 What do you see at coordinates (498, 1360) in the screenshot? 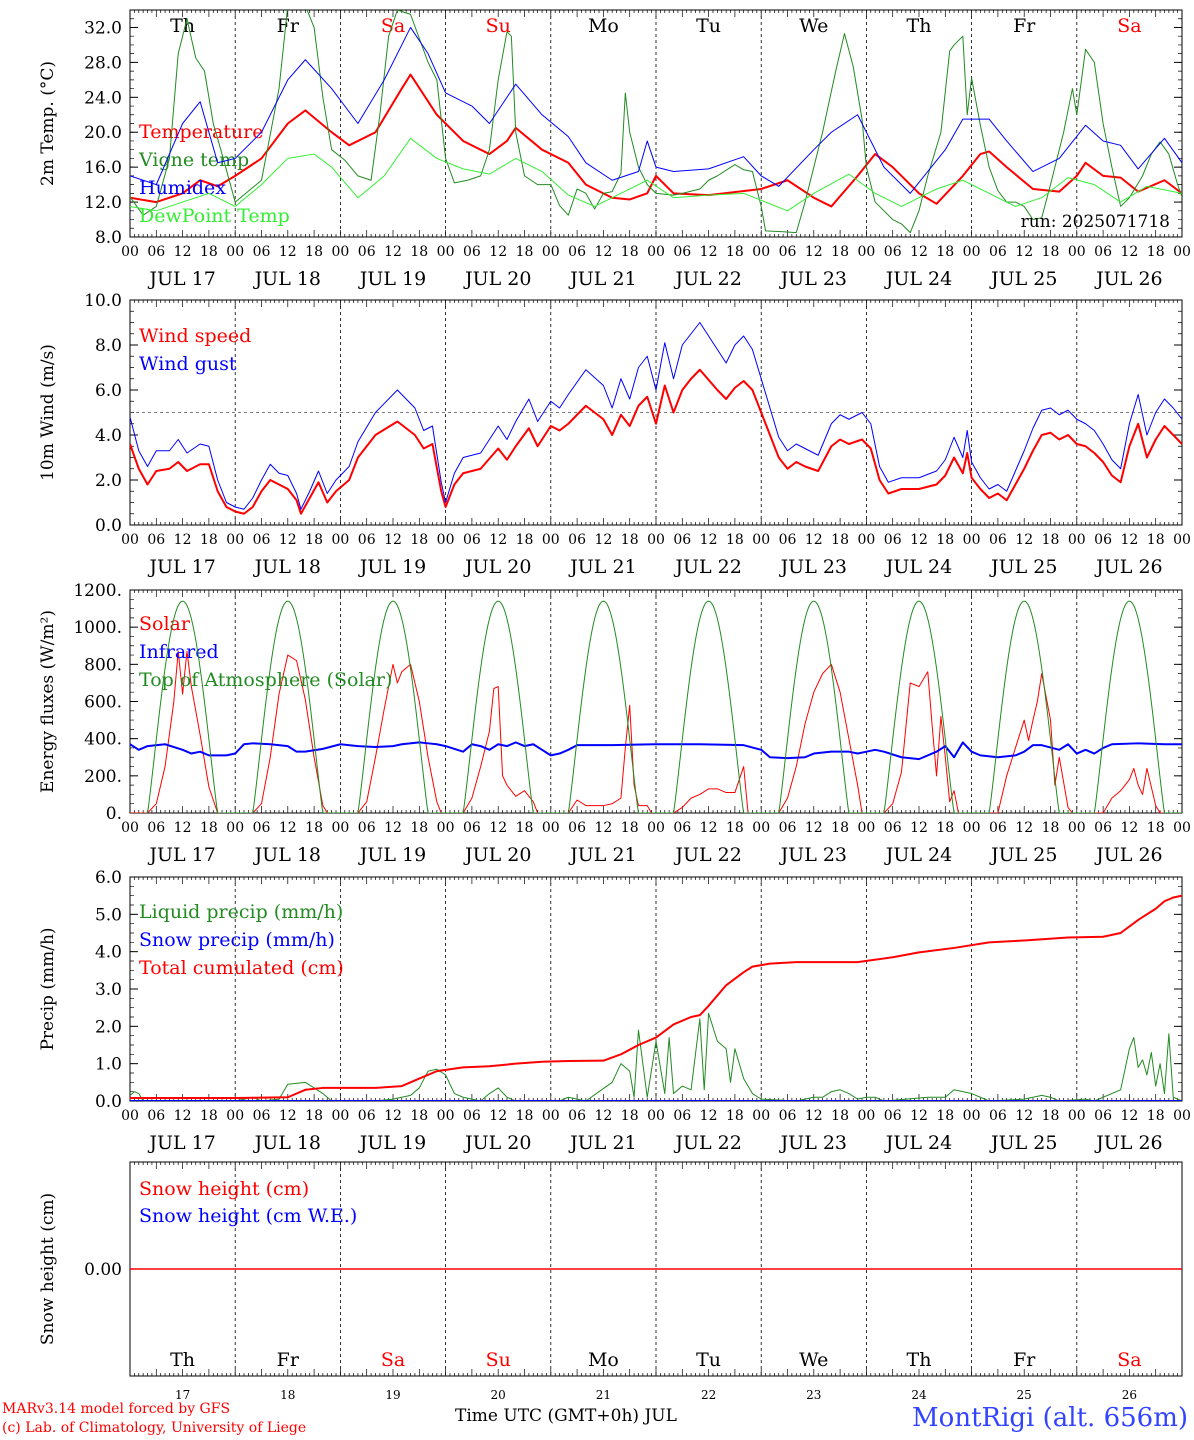
I see `day-name: Su` at bounding box center [498, 1360].